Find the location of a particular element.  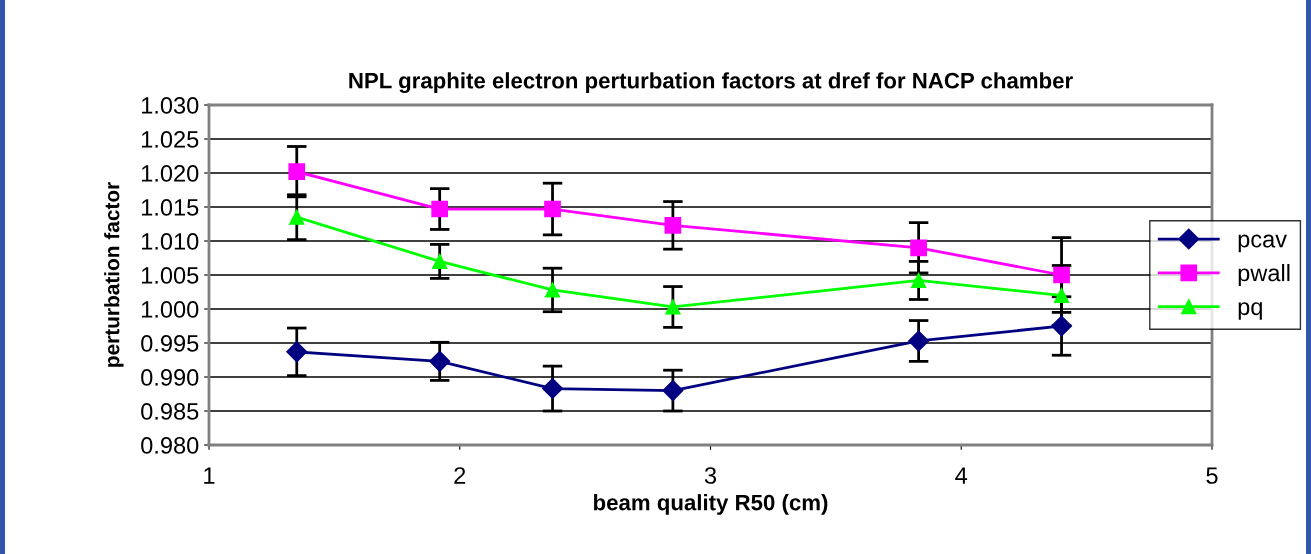

y-tick-label: 1.015 is located at coordinates (170, 207).